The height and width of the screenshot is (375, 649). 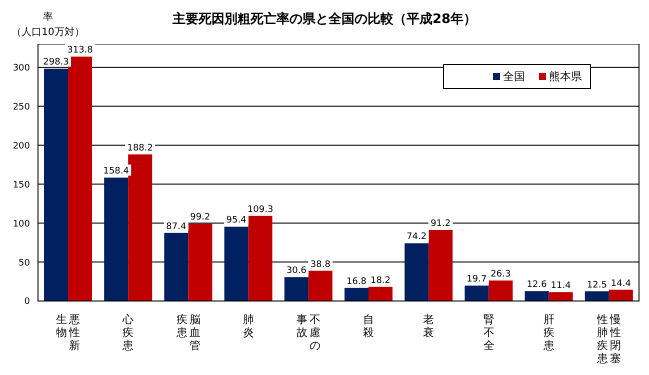 I want to click on data-label: 19.7, so click(x=476, y=279).